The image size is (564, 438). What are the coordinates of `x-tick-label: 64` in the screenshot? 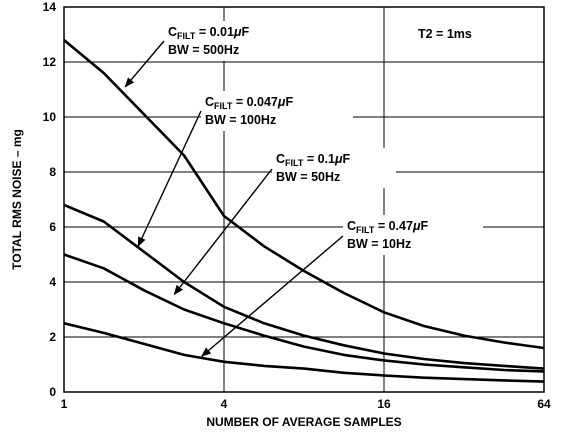 It's located at (544, 404).